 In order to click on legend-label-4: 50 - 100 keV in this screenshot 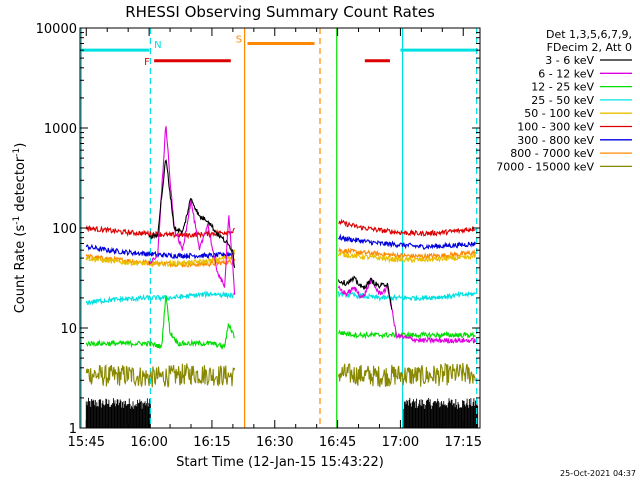, I will do `click(559, 113)`.